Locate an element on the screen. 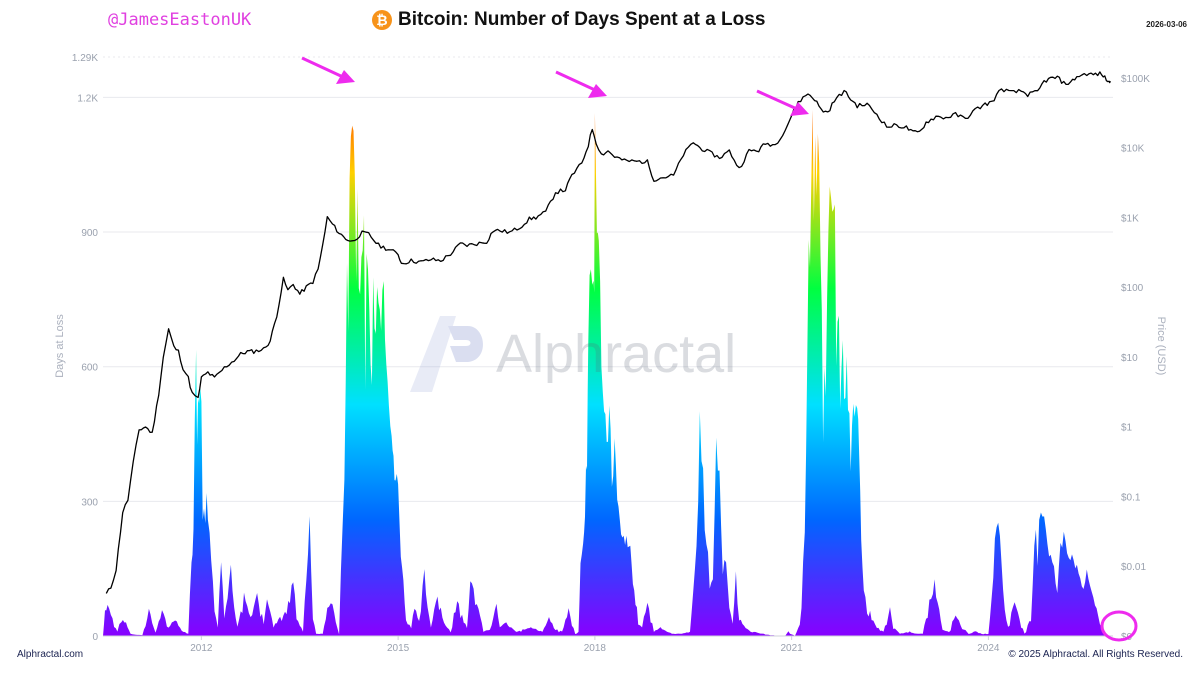  y2-axis-label: Price (USD) is located at coordinates (1161, 346).